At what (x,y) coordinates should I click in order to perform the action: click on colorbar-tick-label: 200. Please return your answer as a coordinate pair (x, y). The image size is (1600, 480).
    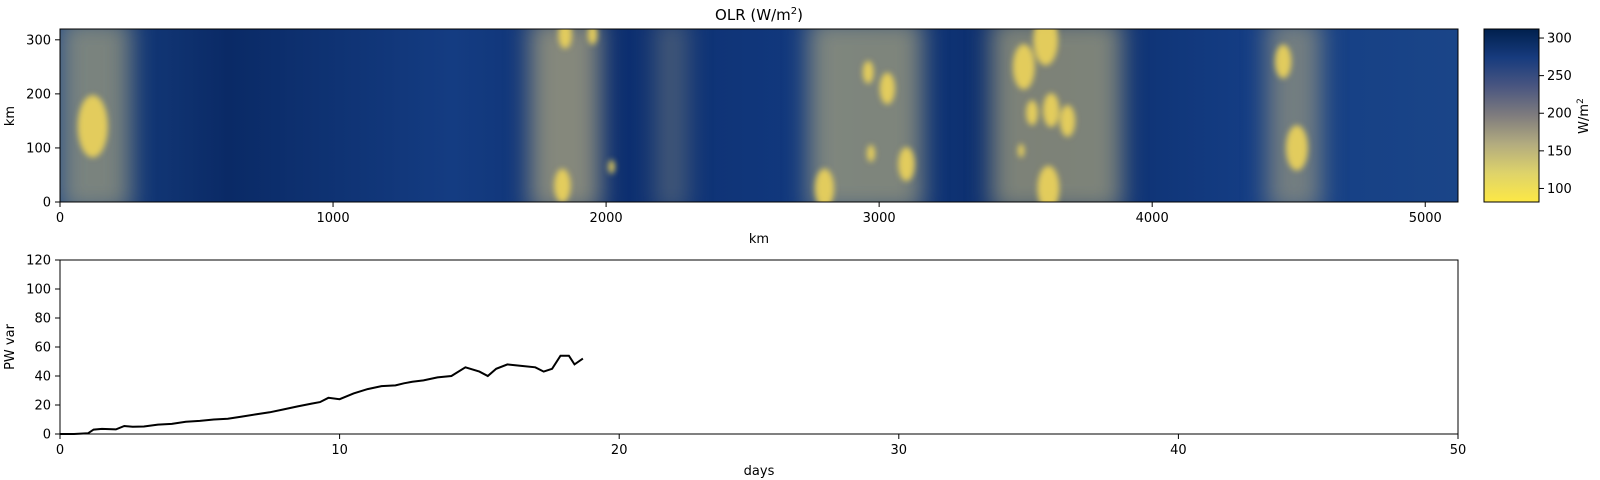
    Looking at the image, I should click on (1559, 114).